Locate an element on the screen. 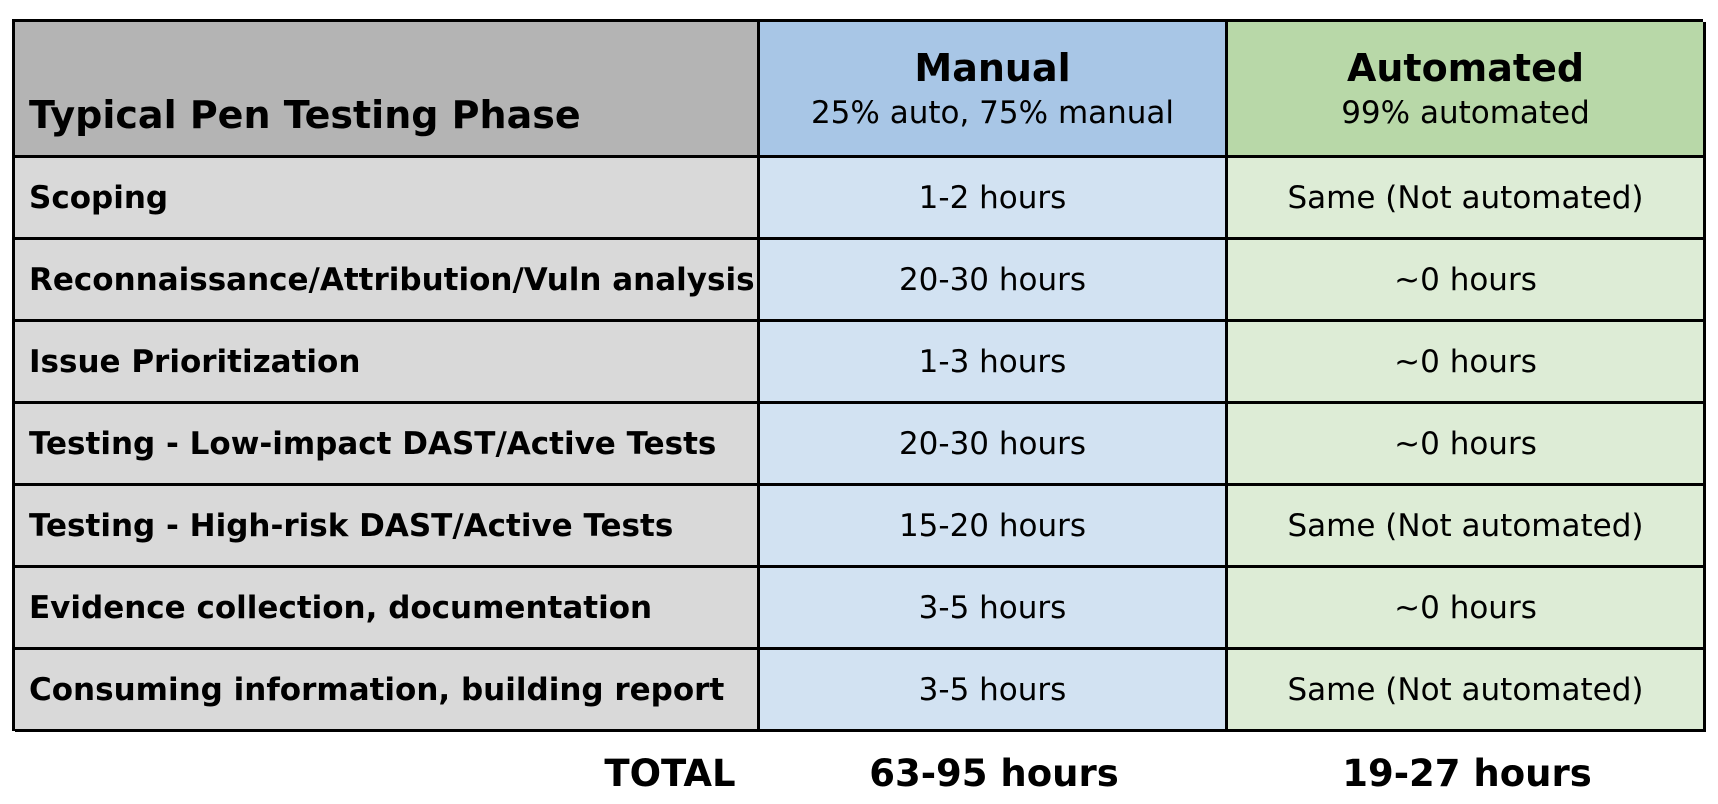 Image resolution: width=1718 pixels, height=804 pixels. phase-cell: Evidence collection, documentation is located at coordinates (387, 609).